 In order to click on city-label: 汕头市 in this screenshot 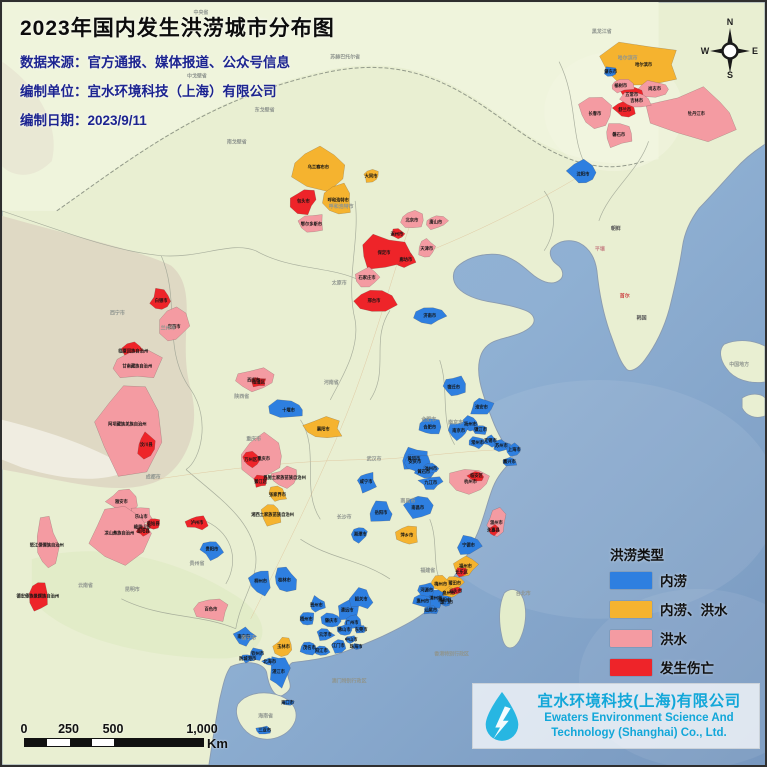, I will do `click(456, 590)`.